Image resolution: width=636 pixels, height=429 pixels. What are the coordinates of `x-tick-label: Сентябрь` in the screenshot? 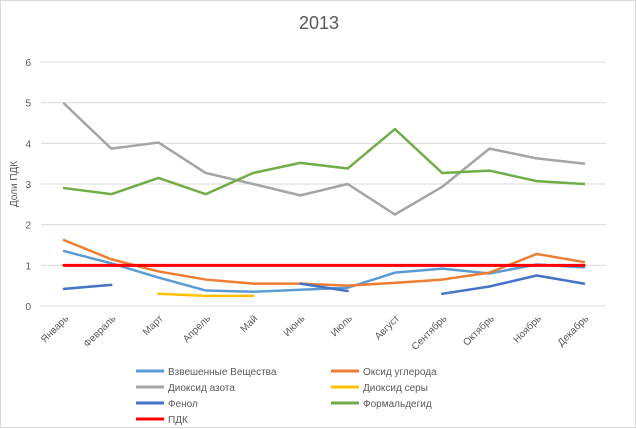 It's located at (429, 333).